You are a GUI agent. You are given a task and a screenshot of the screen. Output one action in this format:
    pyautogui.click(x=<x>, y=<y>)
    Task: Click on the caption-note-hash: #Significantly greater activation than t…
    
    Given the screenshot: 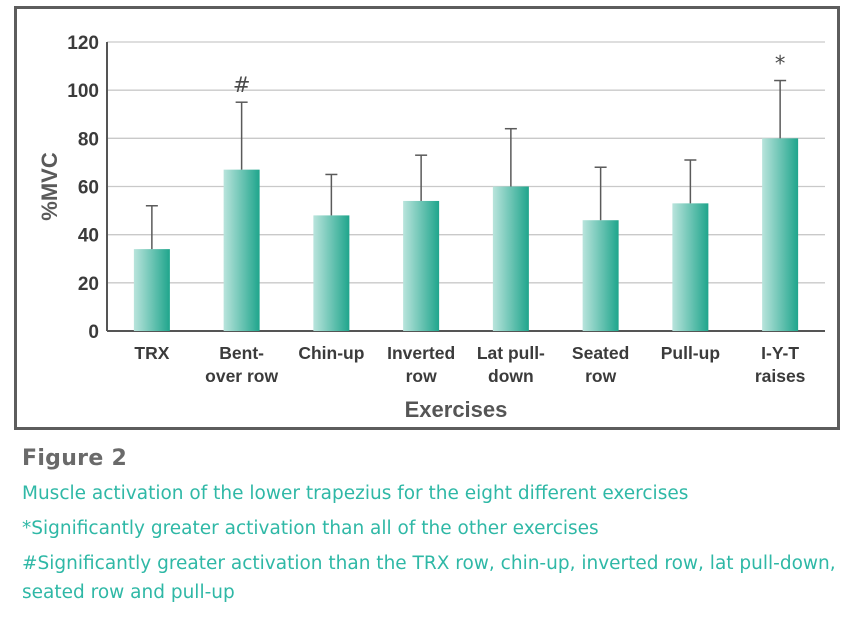 What is the action you would take?
    pyautogui.click(x=429, y=578)
    